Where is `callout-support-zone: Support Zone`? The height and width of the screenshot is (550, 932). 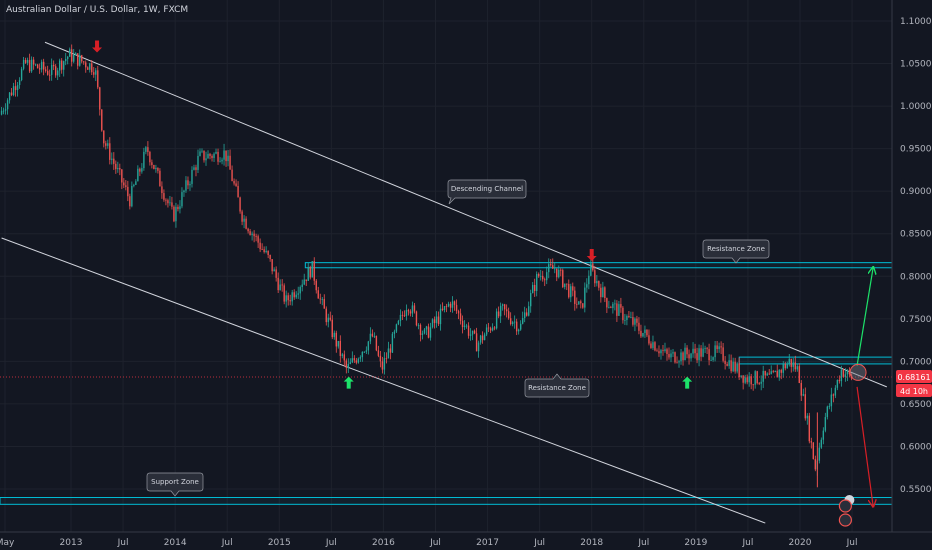 callout-support-zone: Support Zone is located at coordinates (175, 484).